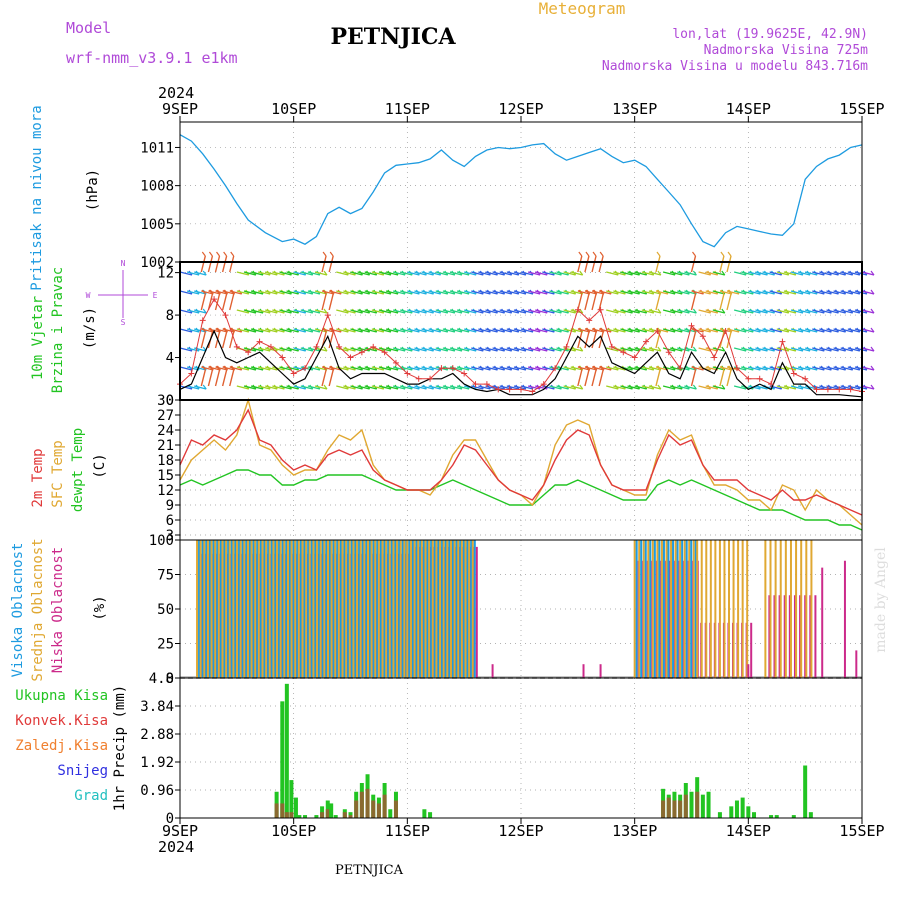 The image size is (900, 900). What do you see at coordinates (521, 363) in the screenshot?
I see `wind-speed-line` at bounding box center [521, 363].